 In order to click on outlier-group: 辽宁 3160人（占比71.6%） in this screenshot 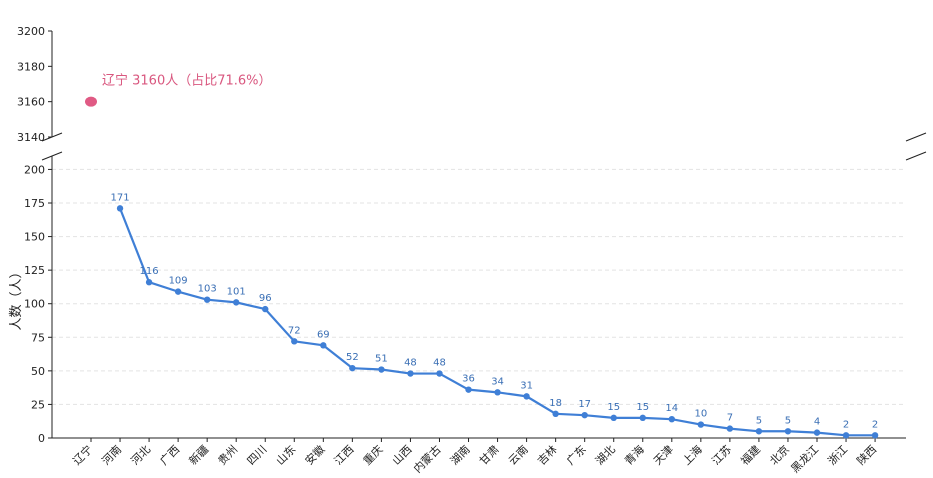, I will do `click(178, 90)`.